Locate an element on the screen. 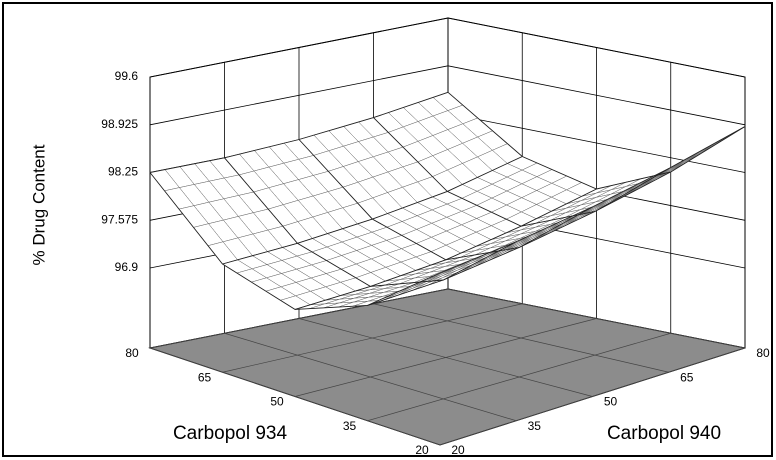 This screenshot has height=460, width=776. y-tick-label: 35 is located at coordinates (535, 426).